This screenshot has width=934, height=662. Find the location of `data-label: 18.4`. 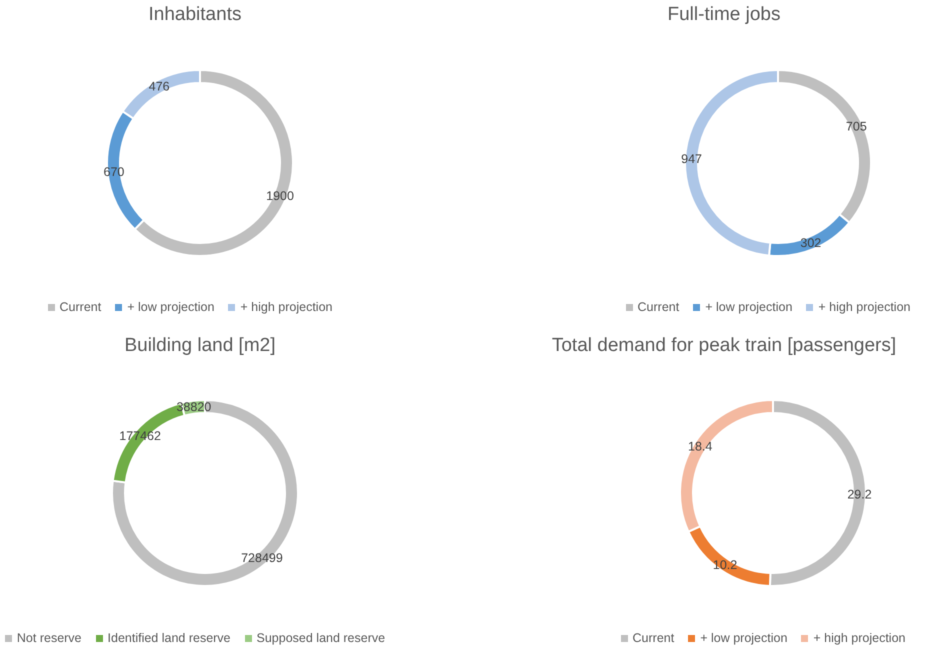

data-label: 18.4 is located at coordinates (700, 446).